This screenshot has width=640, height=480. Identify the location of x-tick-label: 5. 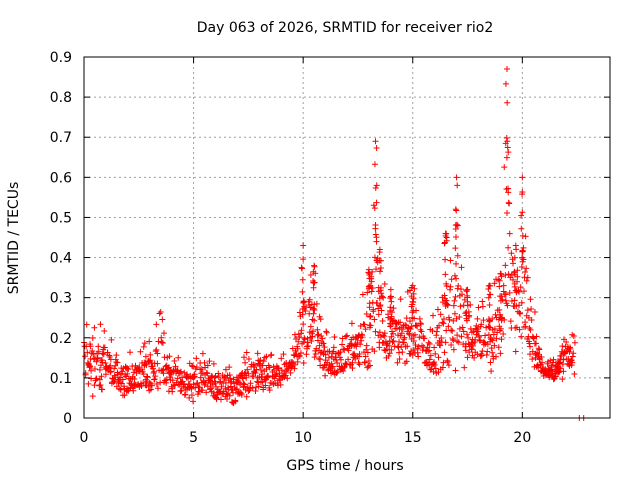
(193, 438).